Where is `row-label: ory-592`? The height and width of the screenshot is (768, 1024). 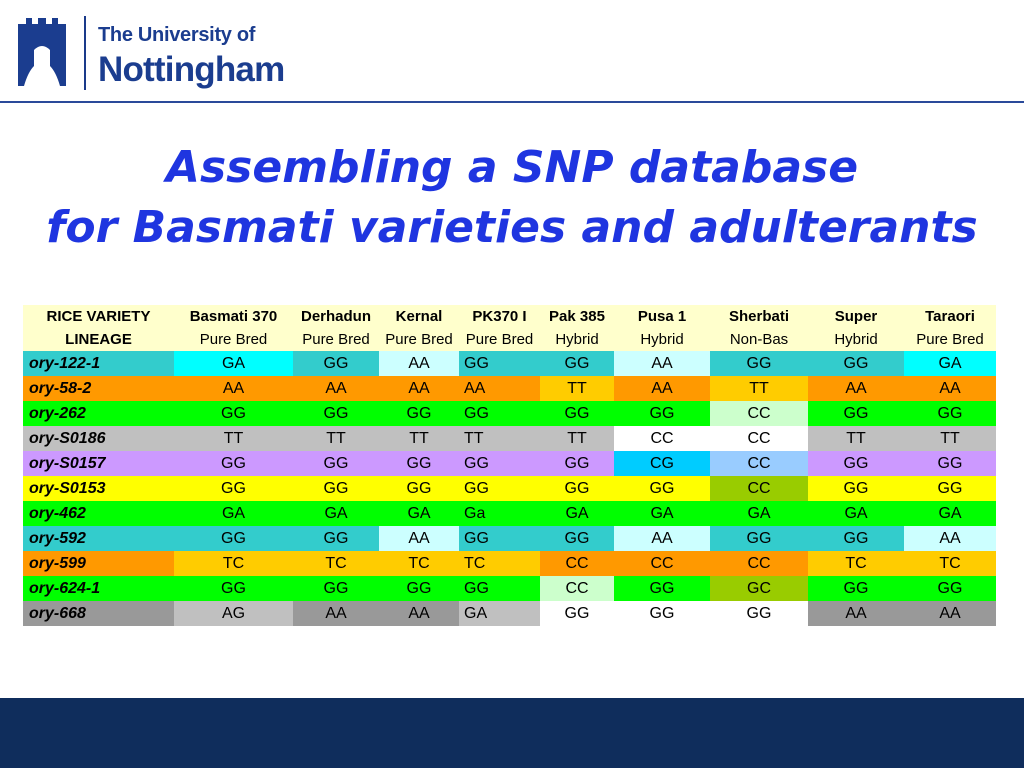 row-label: ory-592 is located at coordinates (98, 538).